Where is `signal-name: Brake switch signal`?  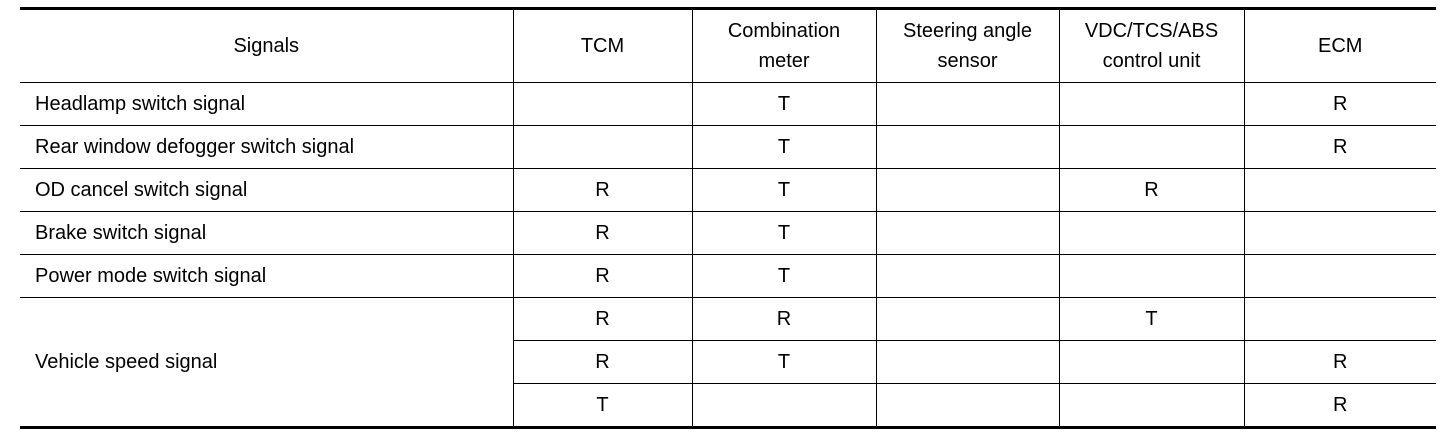
signal-name: Brake switch signal is located at coordinates (121, 232).